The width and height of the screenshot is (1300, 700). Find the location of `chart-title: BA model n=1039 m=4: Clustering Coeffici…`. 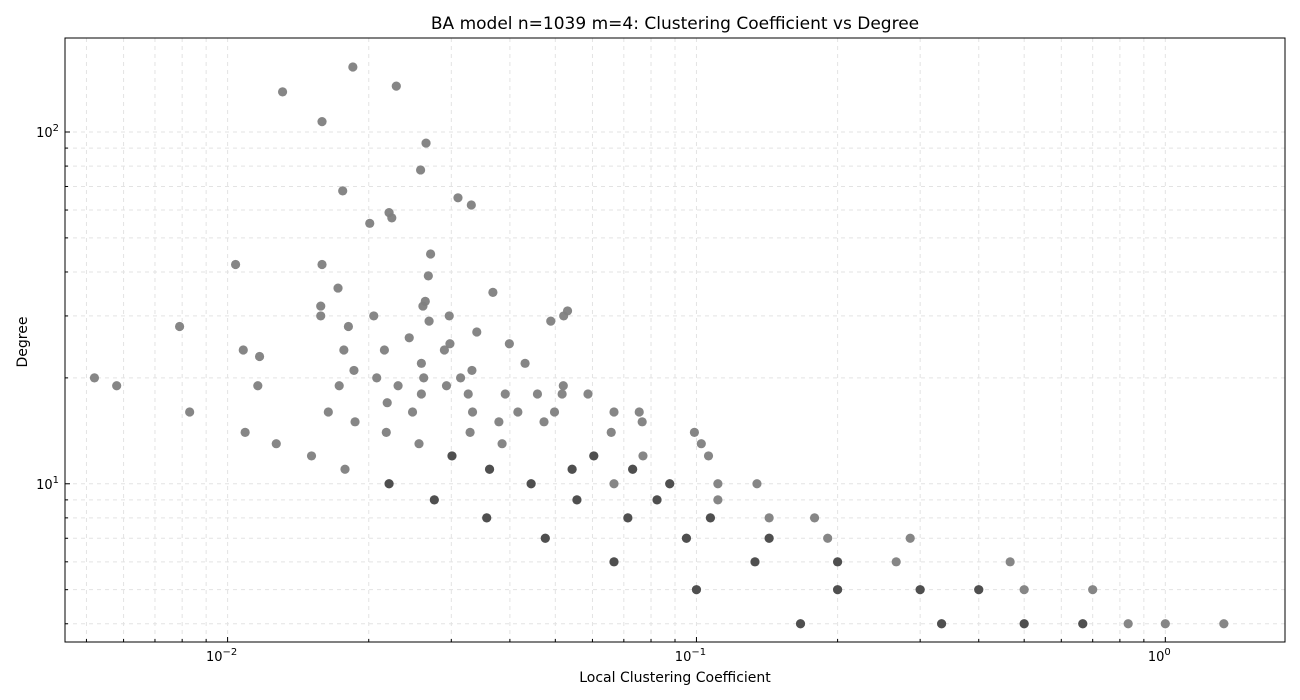

chart-title: BA model n=1039 m=4: Clustering Coeffici… is located at coordinates (675, 24).